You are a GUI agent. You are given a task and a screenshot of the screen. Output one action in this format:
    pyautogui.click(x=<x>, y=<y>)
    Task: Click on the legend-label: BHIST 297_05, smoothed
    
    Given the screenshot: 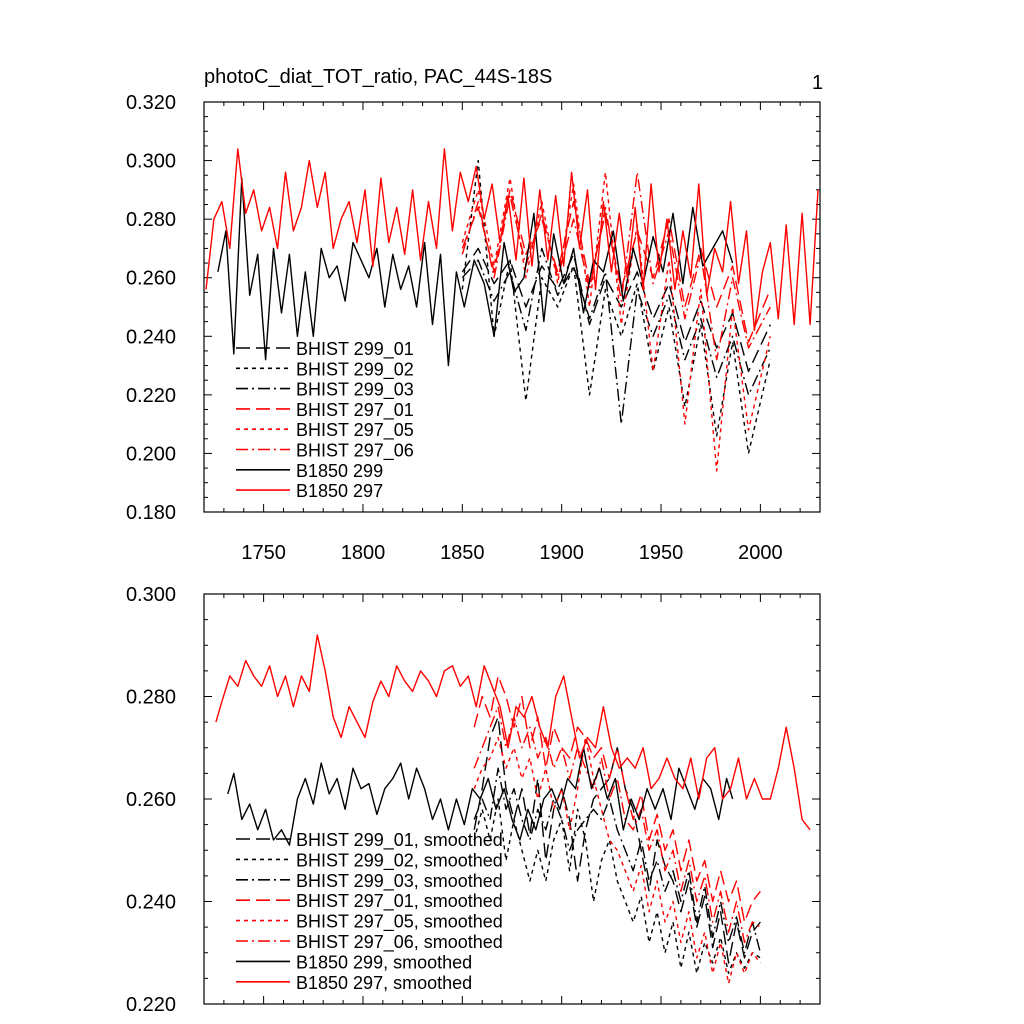 What is the action you would take?
    pyautogui.click(x=399, y=922)
    